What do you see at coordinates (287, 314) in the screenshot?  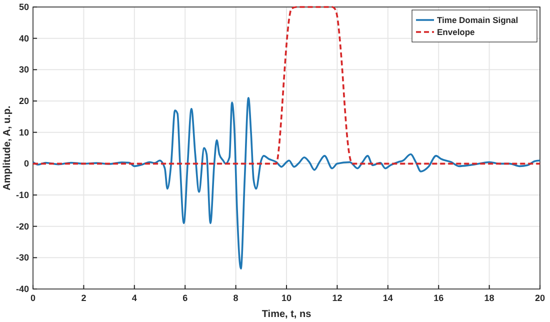 I see `x-axis-title: Time, t, ns` at bounding box center [287, 314].